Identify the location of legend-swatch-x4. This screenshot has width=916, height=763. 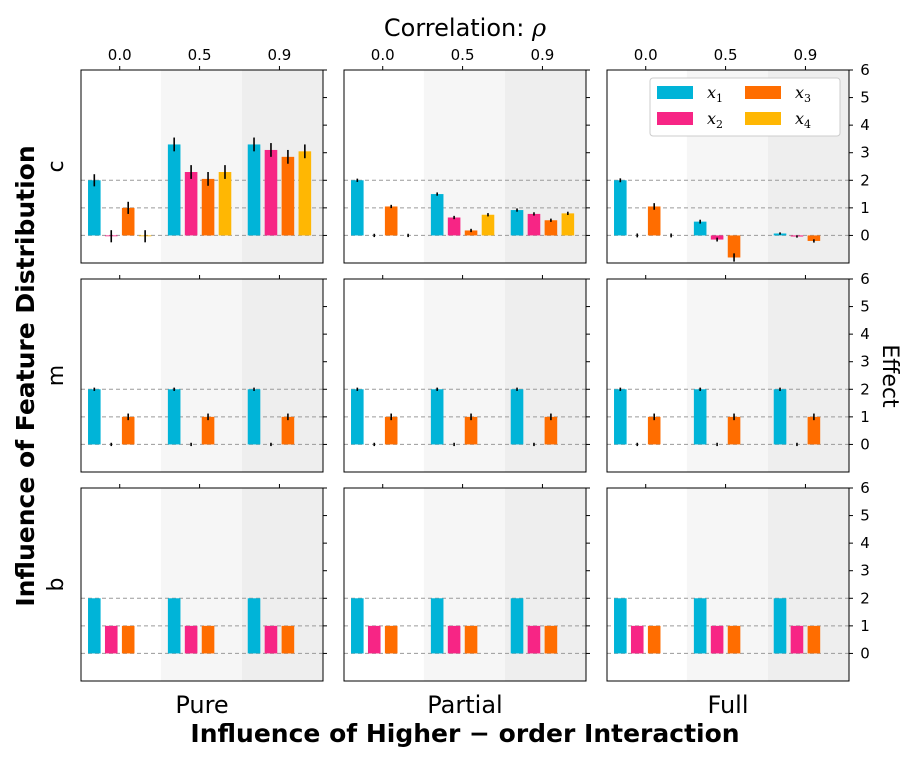
(763, 118).